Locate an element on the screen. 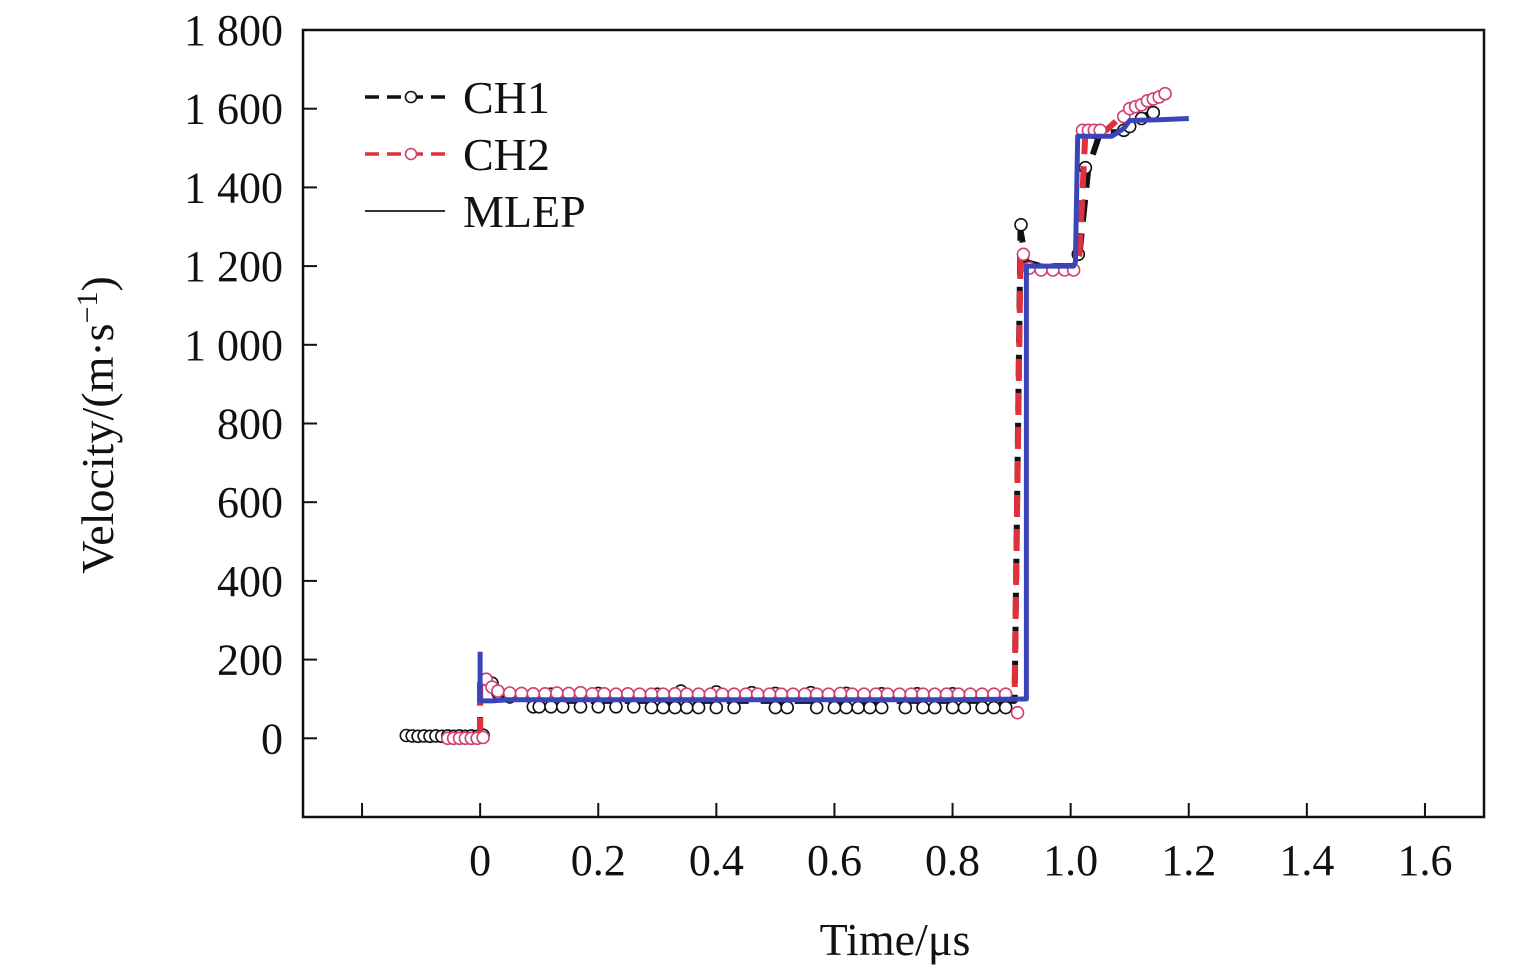 The width and height of the screenshot is (1535, 973). y-axis-title: Velocity/(m·s−1) is located at coordinates (97, 425).